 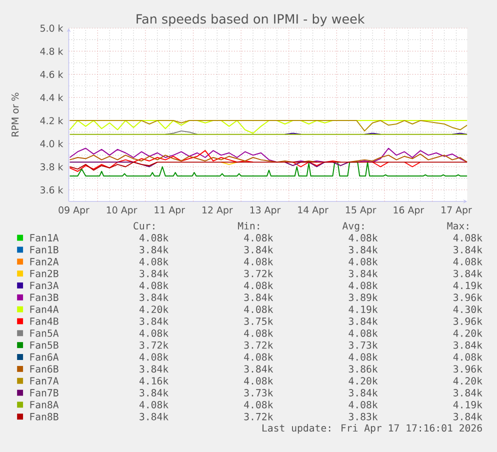 What do you see at coordinates (250, 20) in the screenshot?
I see `chart-title: Fan speeds based on IPMI - by week` at bounding box center [250, 20].